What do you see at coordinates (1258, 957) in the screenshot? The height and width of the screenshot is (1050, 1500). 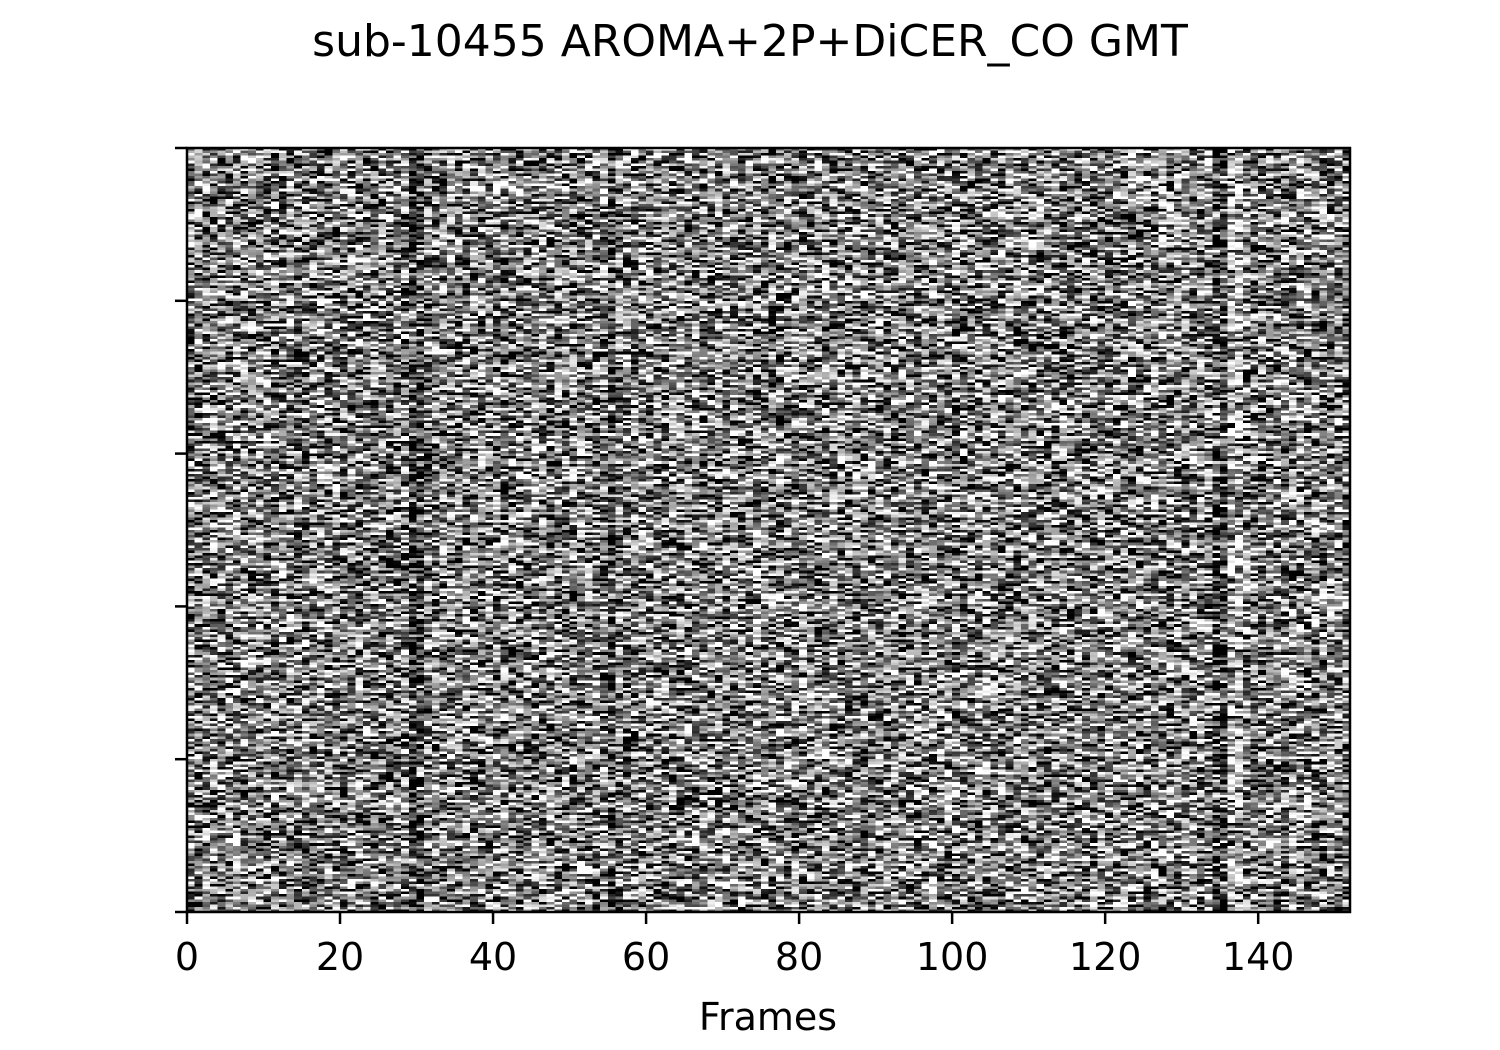 I see `x-tick-label: 140` at bounding box center [1258, 957].